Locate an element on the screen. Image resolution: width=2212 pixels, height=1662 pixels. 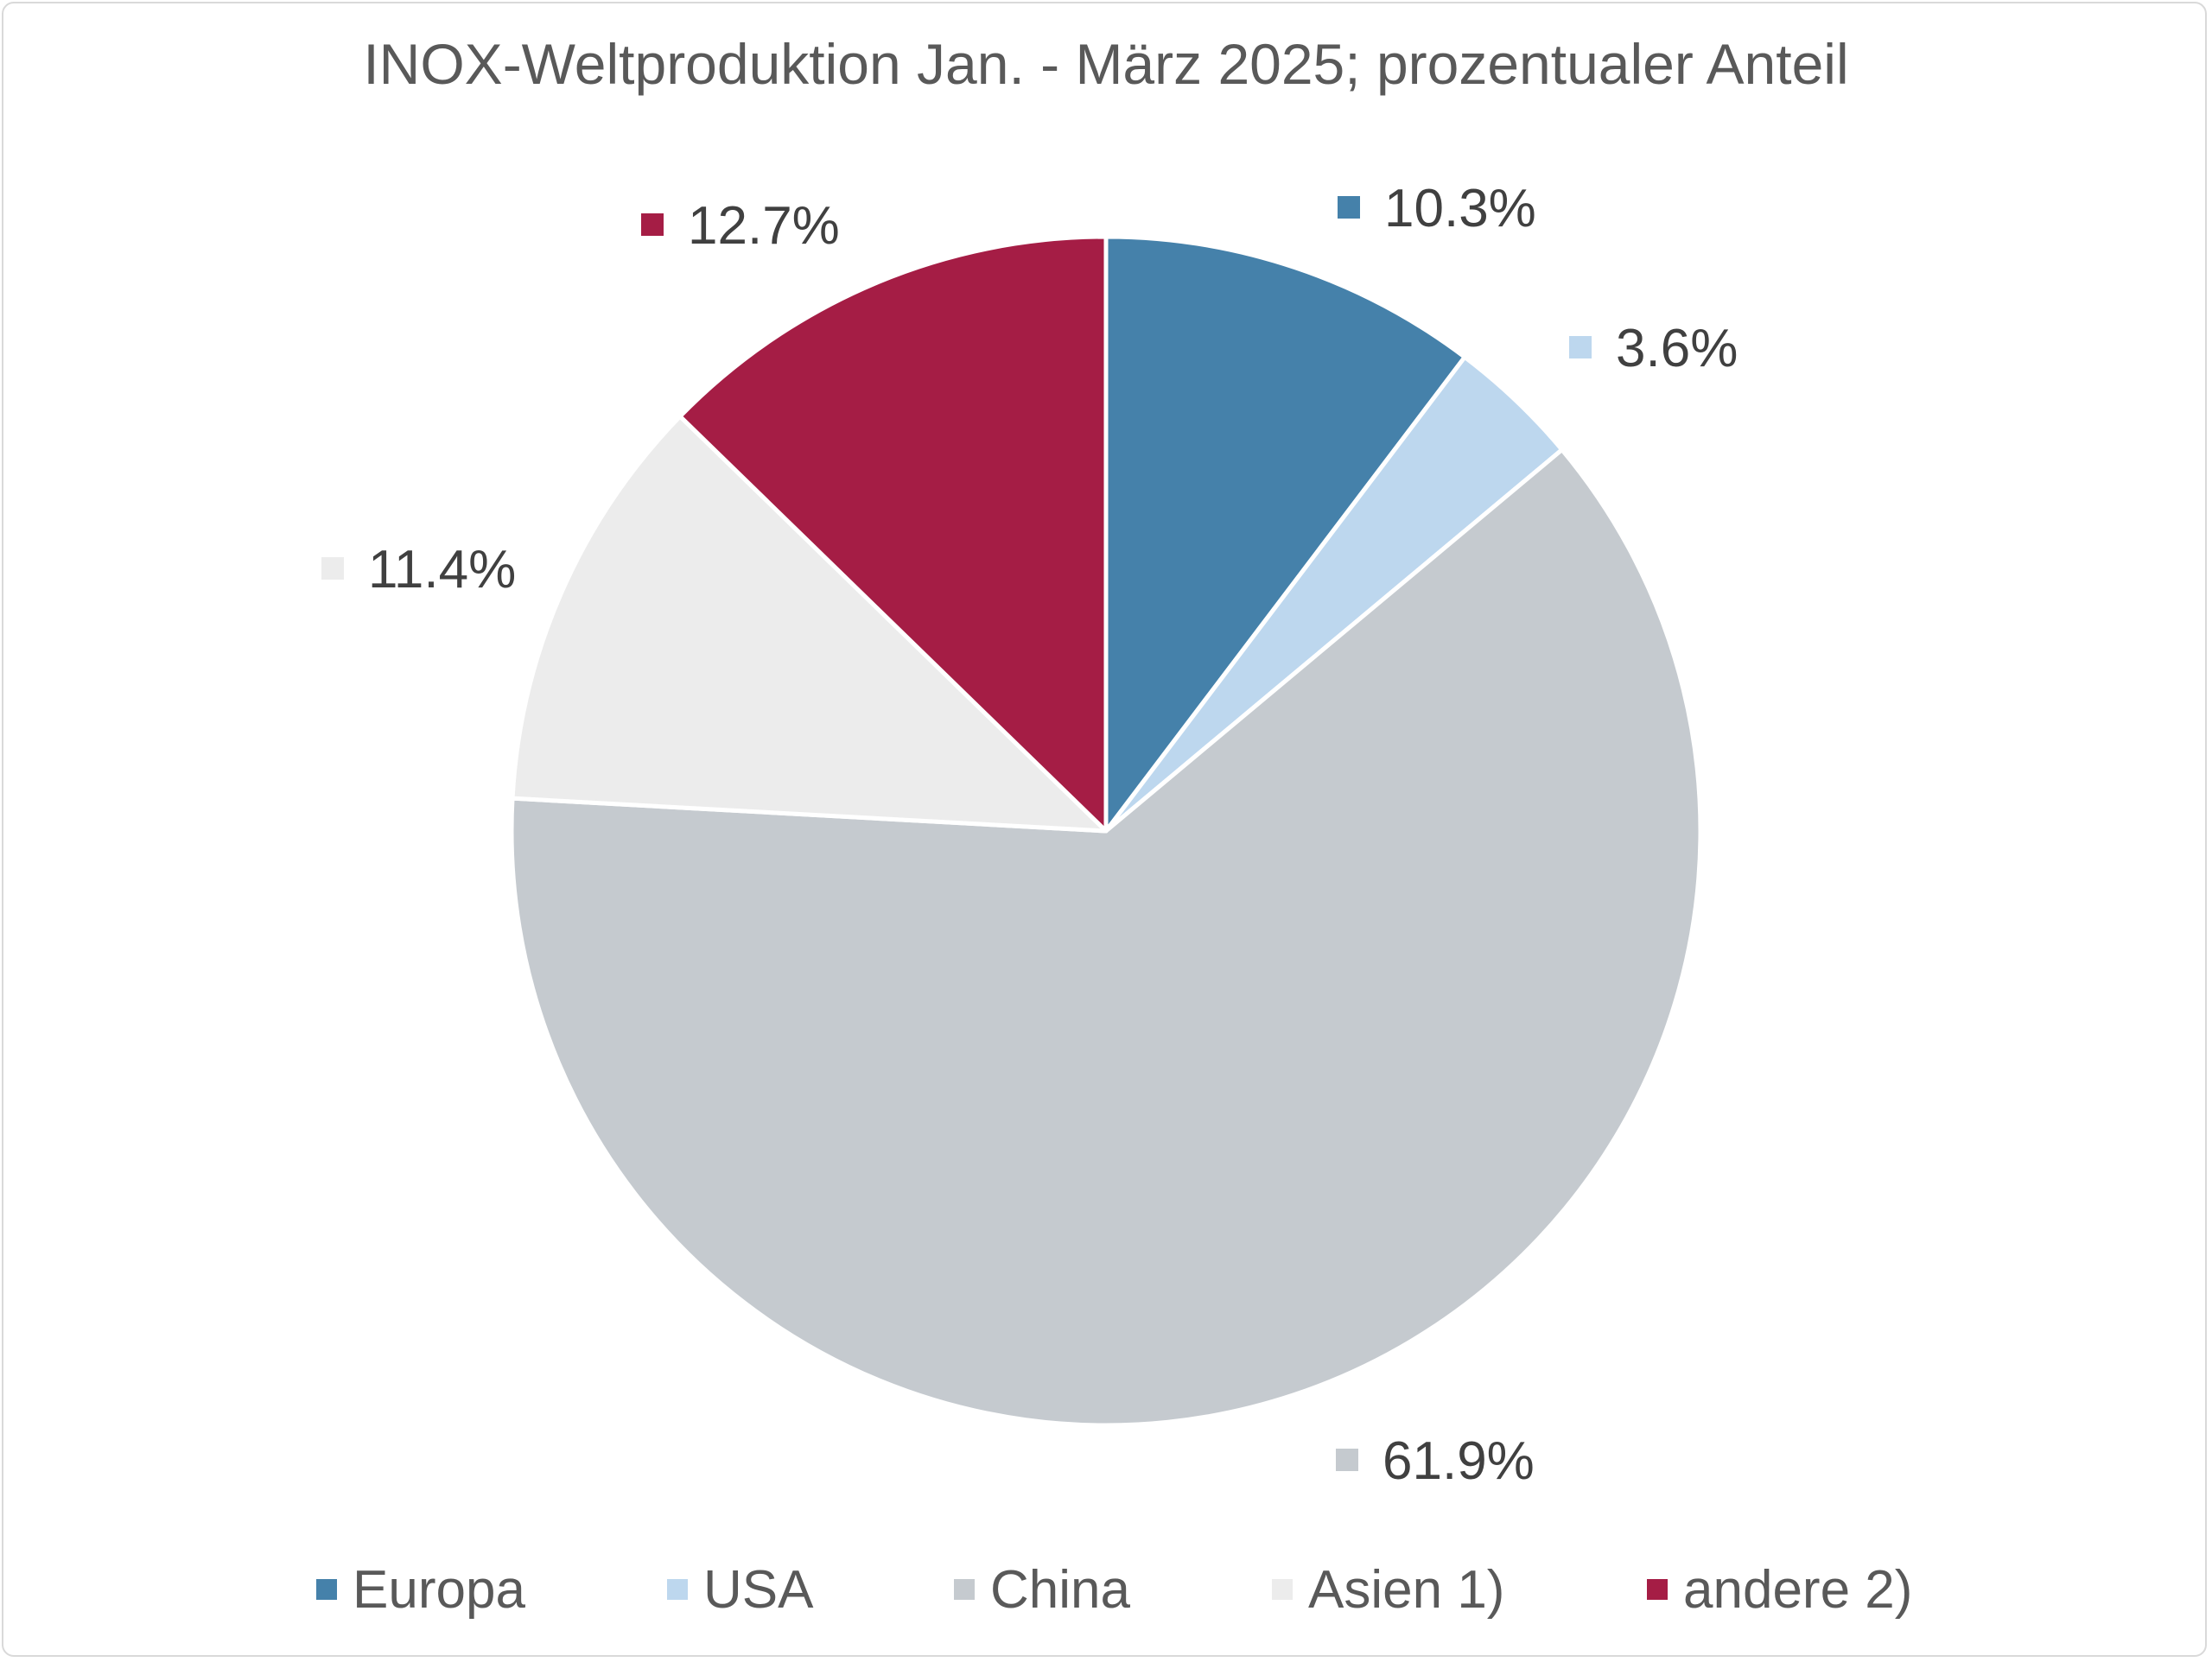
data-label-asien-1: 11.4% is located at coordinates (418, 569).